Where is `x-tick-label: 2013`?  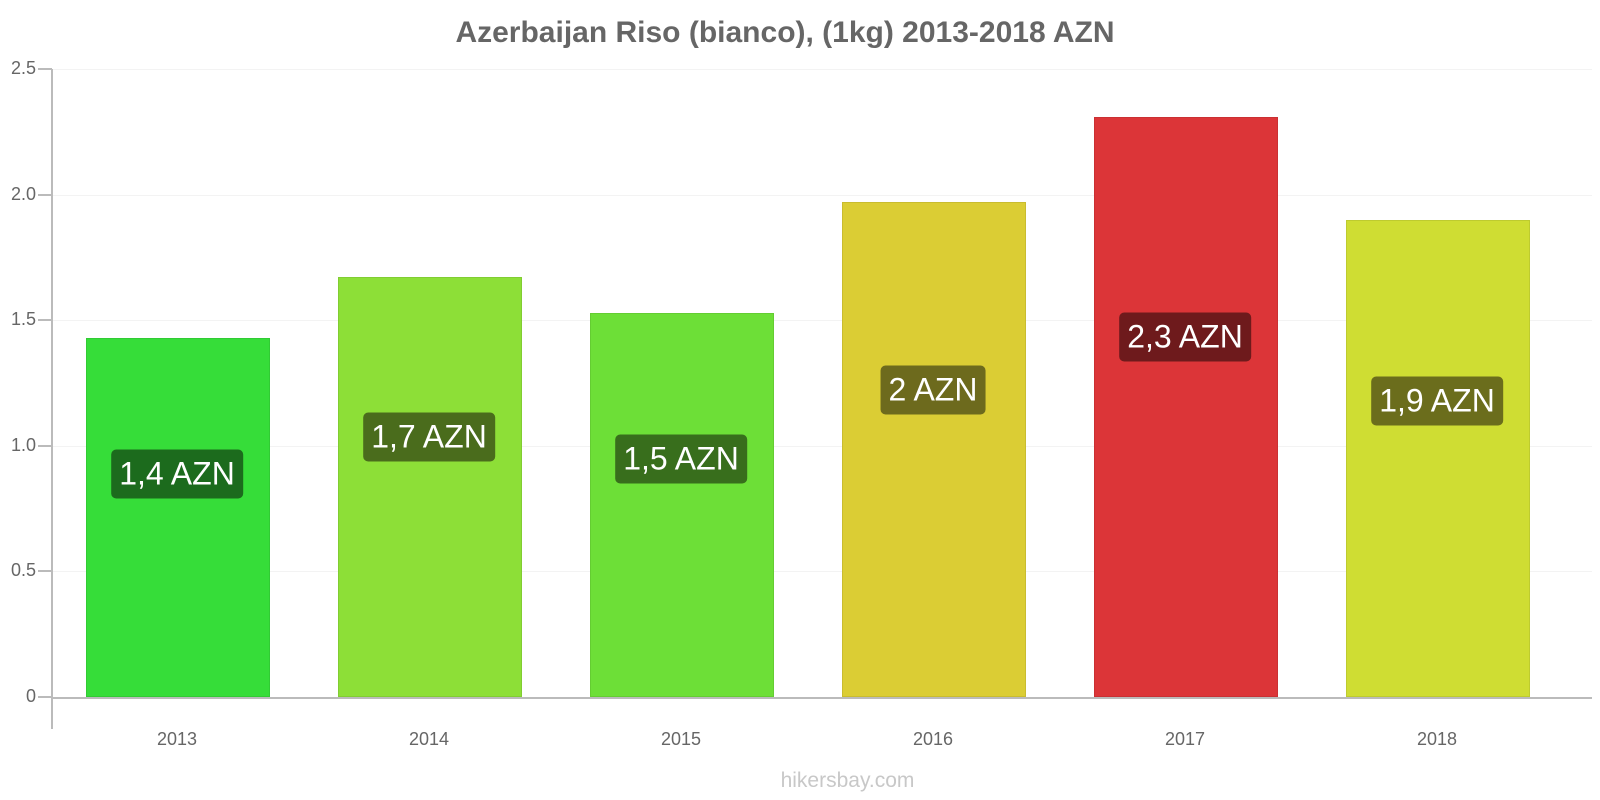 x-tick-label: 2013 is located at coordinates (177, 739).